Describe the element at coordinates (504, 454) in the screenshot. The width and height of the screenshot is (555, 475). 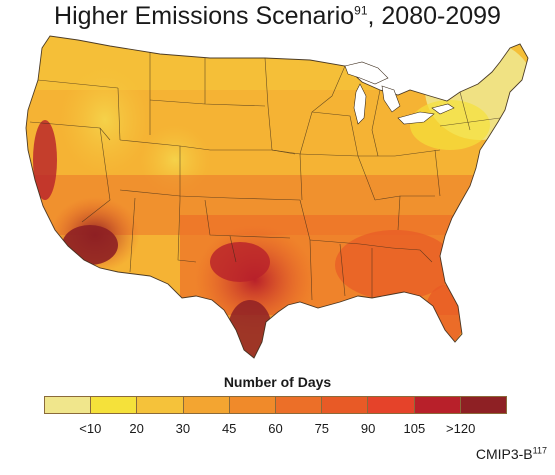
I see `source-text: CMIP3-B` at that location.